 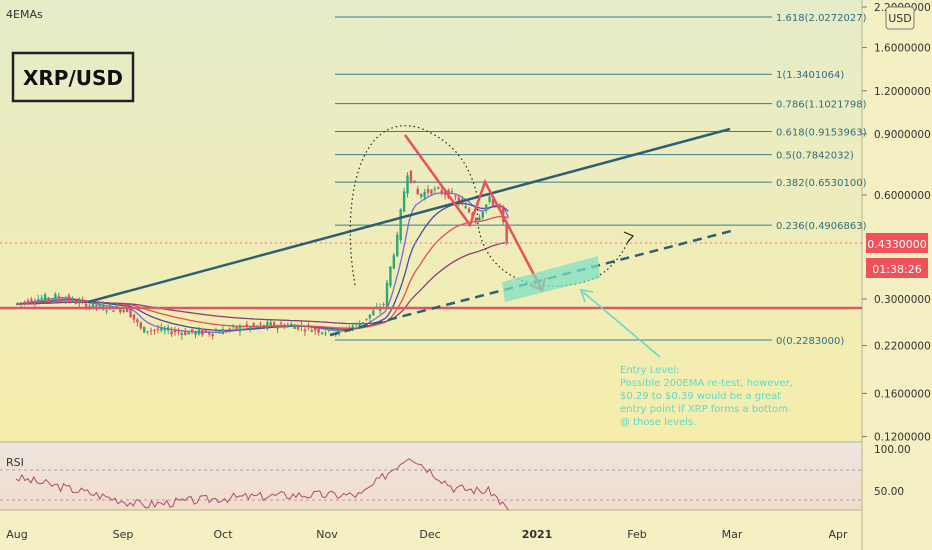 What do you see at coordinates (900, 18) in the screenshot?
I see `currency-button-label: USD` at bounding box center [900, 18].